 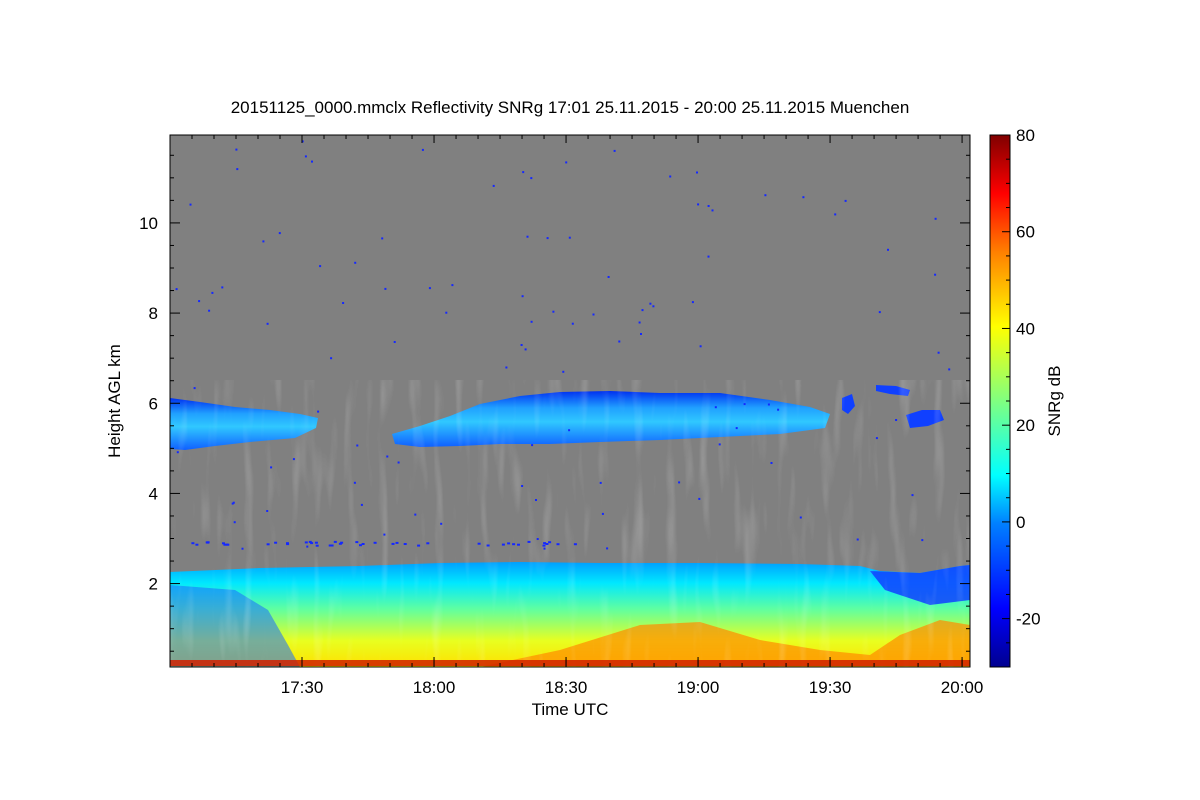 What do you see at coordinates (153, 584) in the screenshot?
I see `y-tick-label: 2` at bounding box center [153, 584].